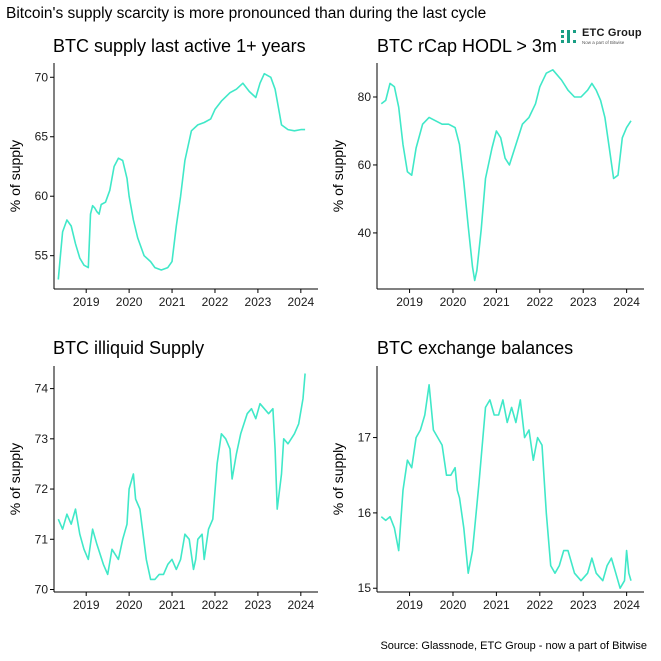 The width and height of the screenshot is (661, 661). Describe the element at coordinates (42, 539) in the screenshot. I see `illiquid-supply-y-tick-label: 71` at that location.